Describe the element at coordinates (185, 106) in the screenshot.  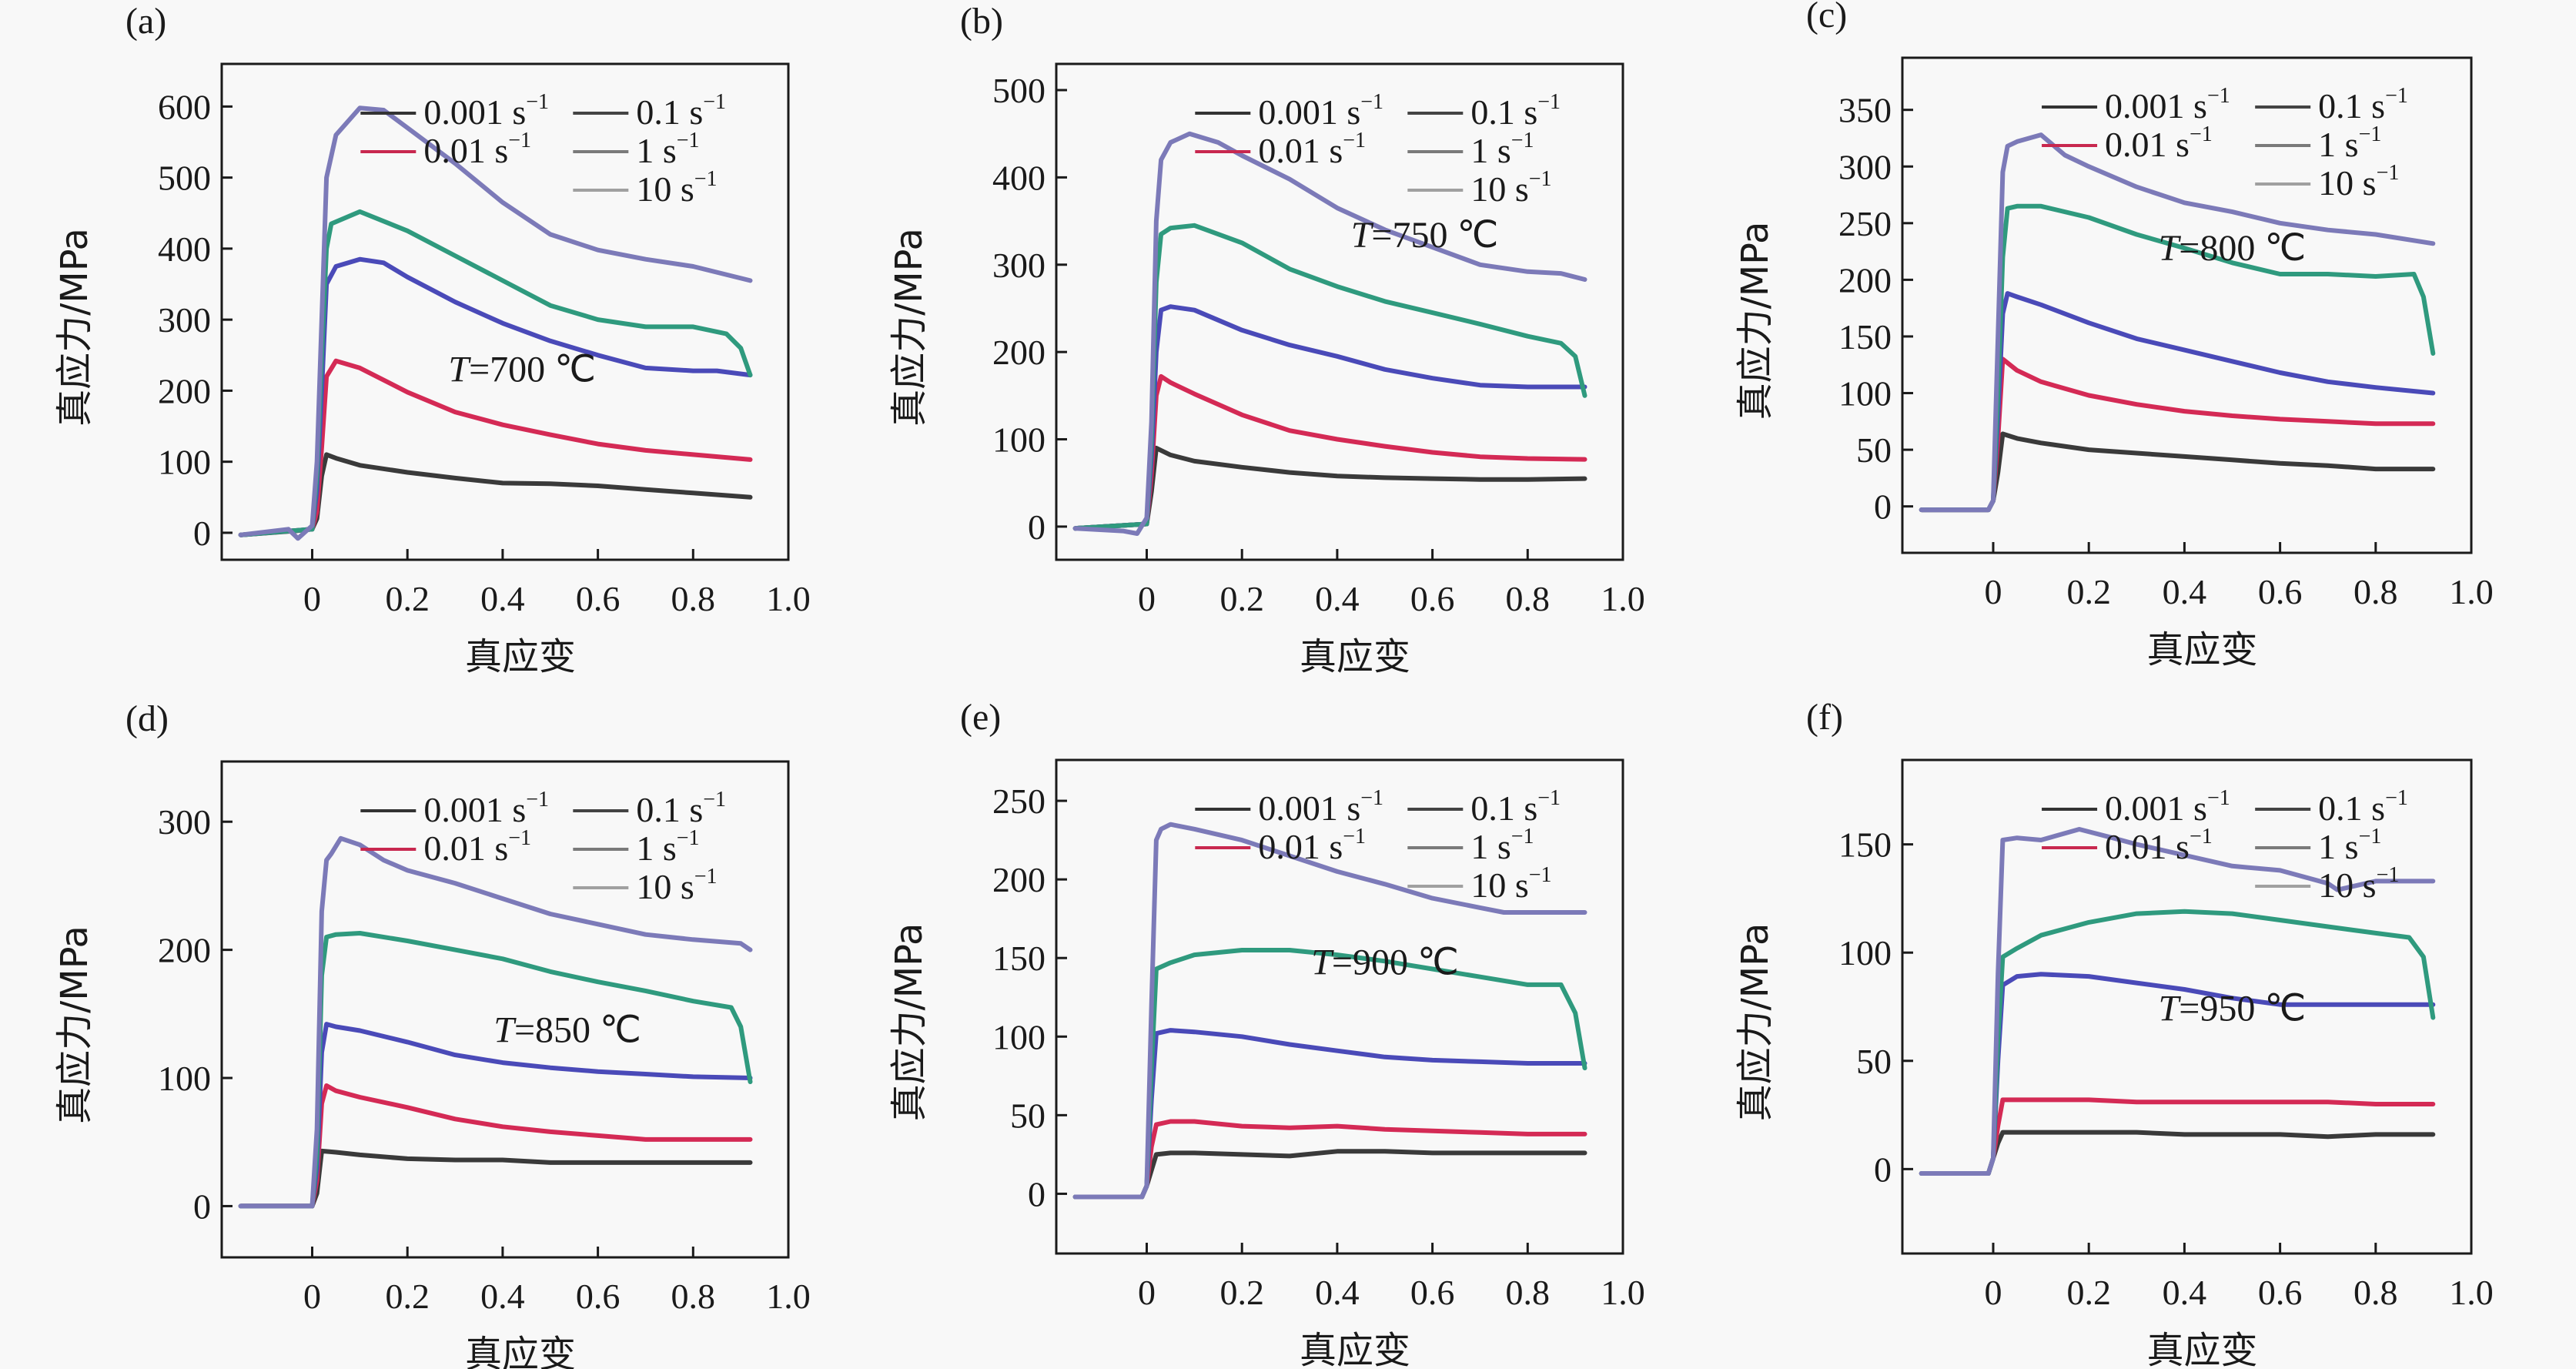
I see `y-tick-label: 600` at that location.